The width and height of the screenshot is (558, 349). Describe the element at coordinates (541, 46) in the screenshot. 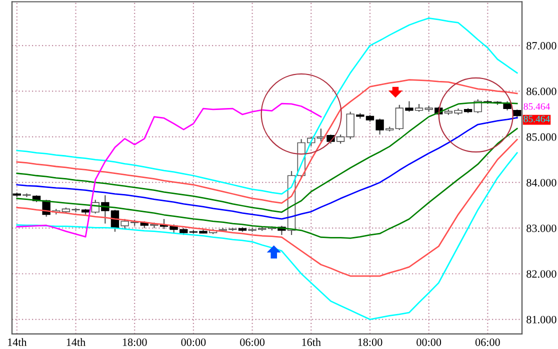

I see `y-tick-label: 87.000` at that location.